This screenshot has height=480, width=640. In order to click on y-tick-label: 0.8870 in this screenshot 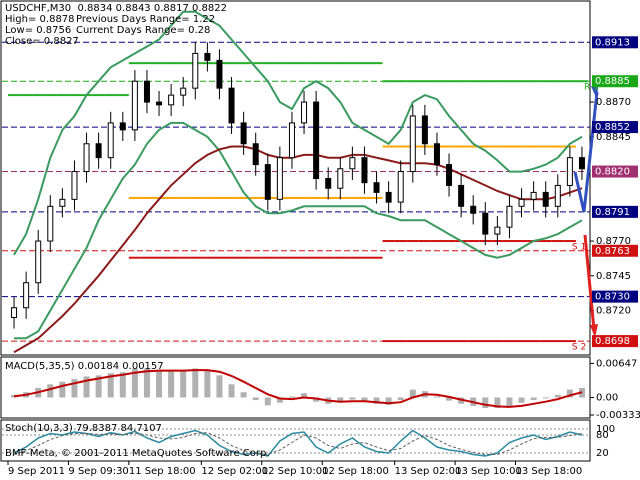, I will do `click(613, 102)`.